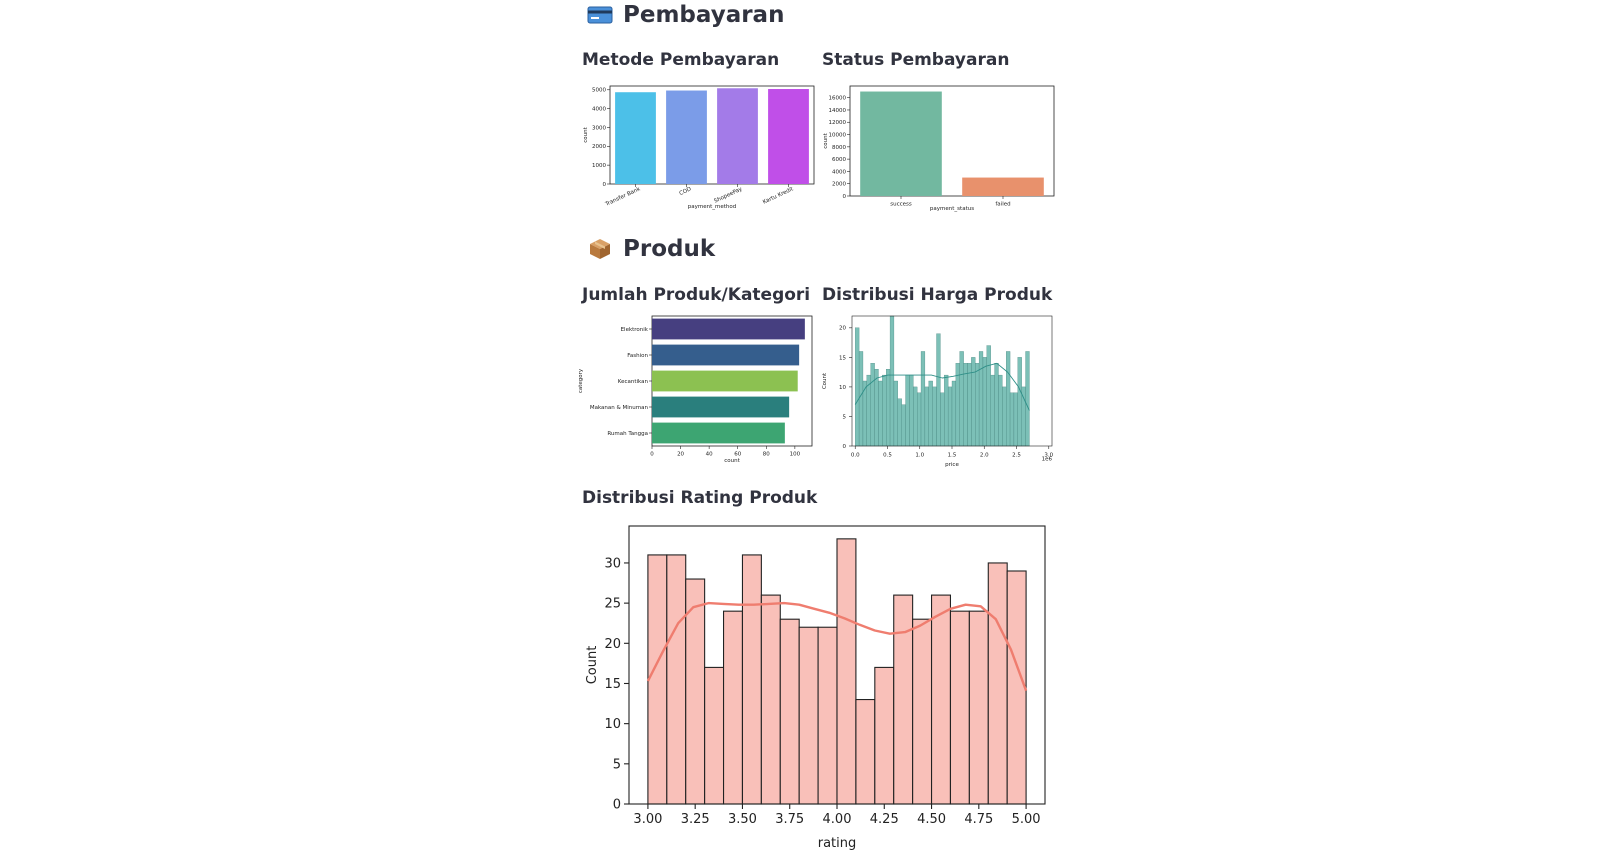  What do you see at coordinates (637, 356) in the screenshot?
I see `y-tick-label: Fashion` at bounding box center [637, 356].